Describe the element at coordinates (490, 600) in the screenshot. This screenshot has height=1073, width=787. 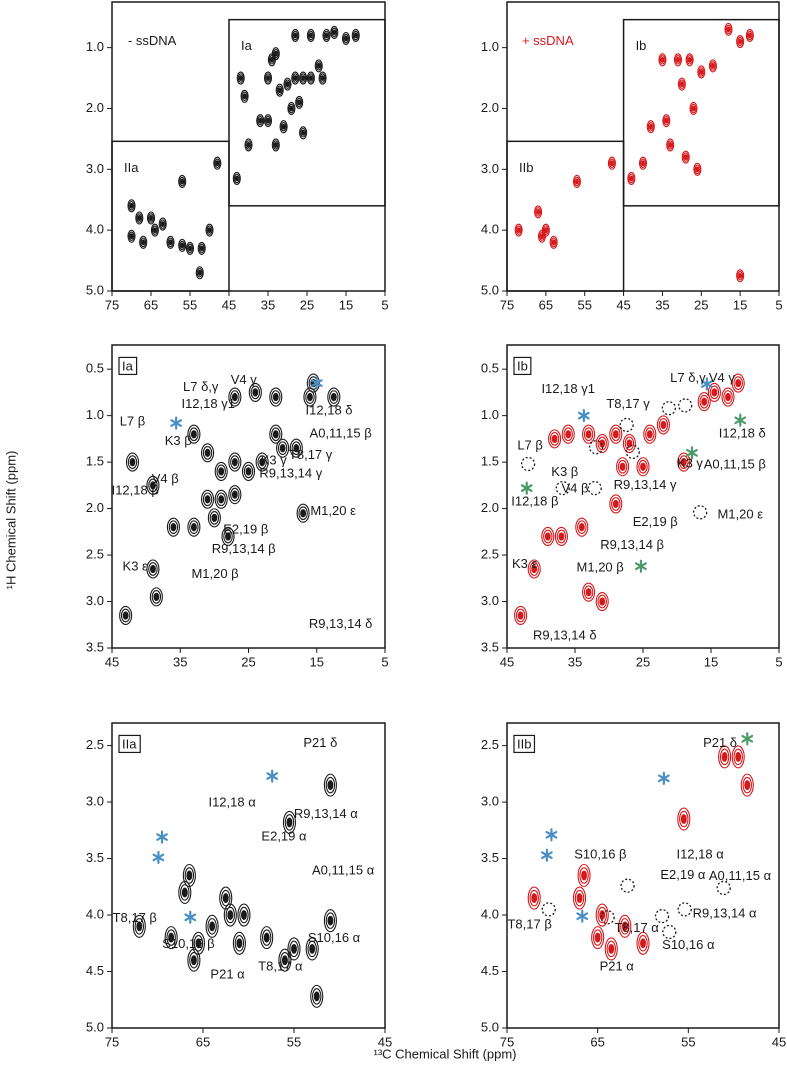
I see `y-tick-label: 3.0` at that location.